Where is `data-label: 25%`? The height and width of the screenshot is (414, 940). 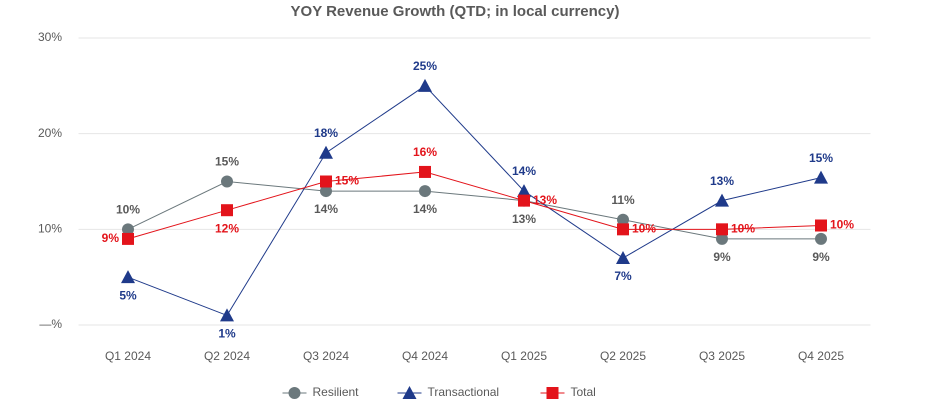 data-label: 25% is located at coordinates (425, 66).